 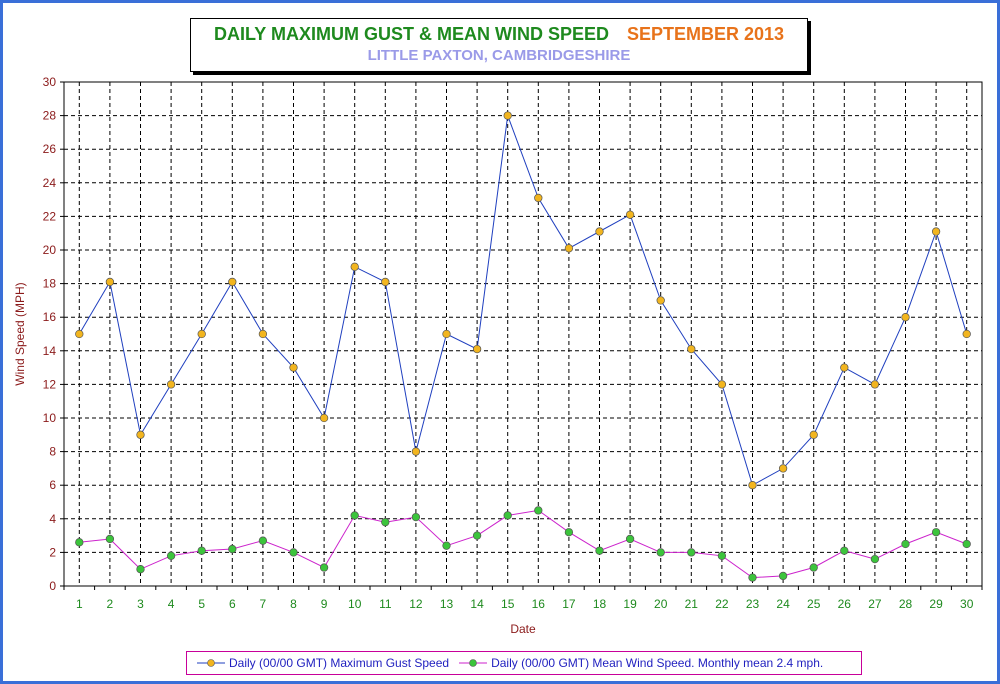 I want to click on y-tick-label: 10, so click(x=50, y=418).